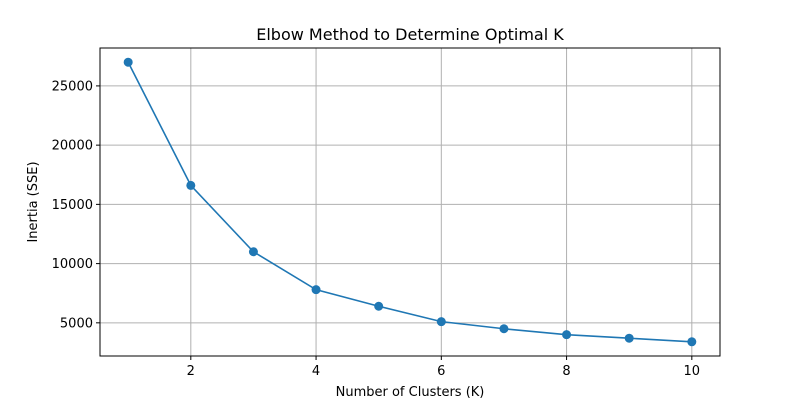  I want to click on x-tick-label: 10, so click(692, 371).